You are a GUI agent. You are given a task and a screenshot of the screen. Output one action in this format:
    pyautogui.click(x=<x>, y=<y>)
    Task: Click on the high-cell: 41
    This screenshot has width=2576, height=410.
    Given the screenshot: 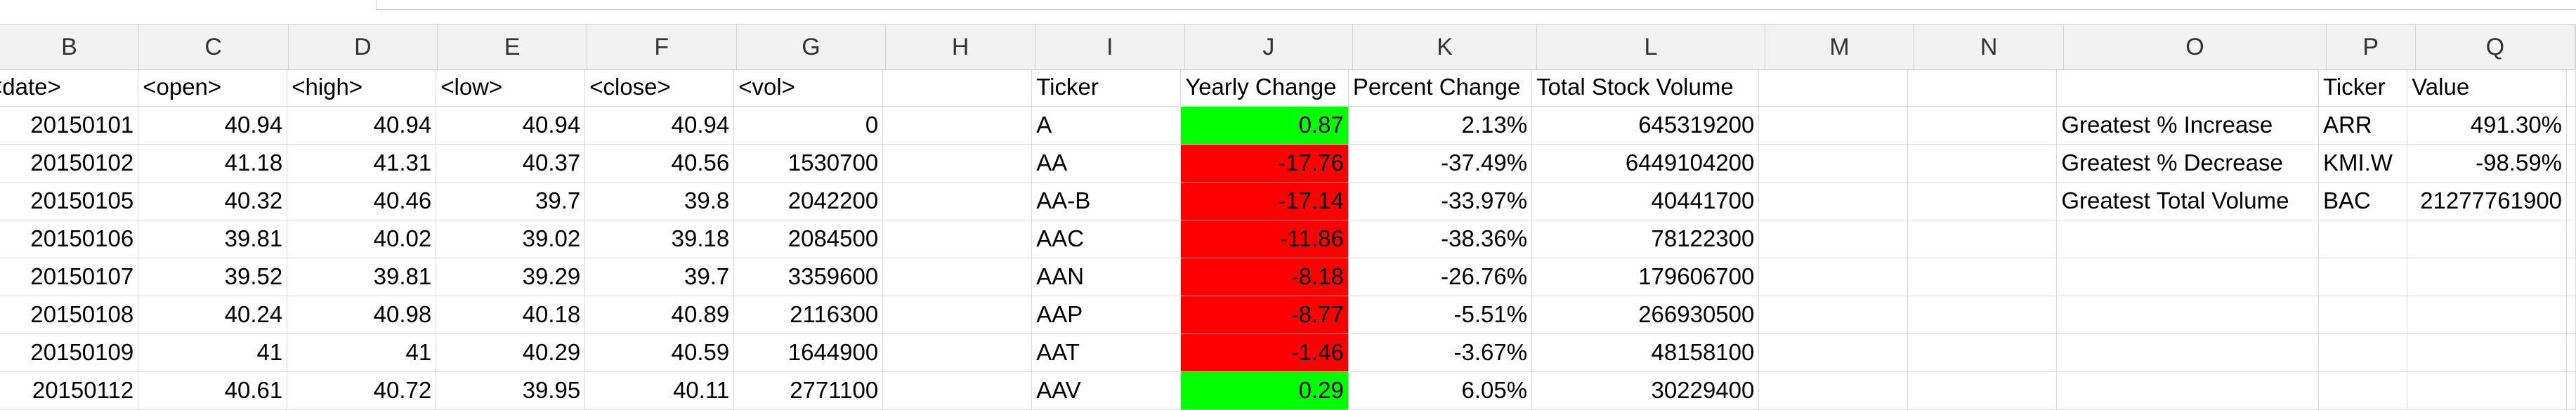 What is the action you would take?
    pyautogui.click(x=362, y=352)
    